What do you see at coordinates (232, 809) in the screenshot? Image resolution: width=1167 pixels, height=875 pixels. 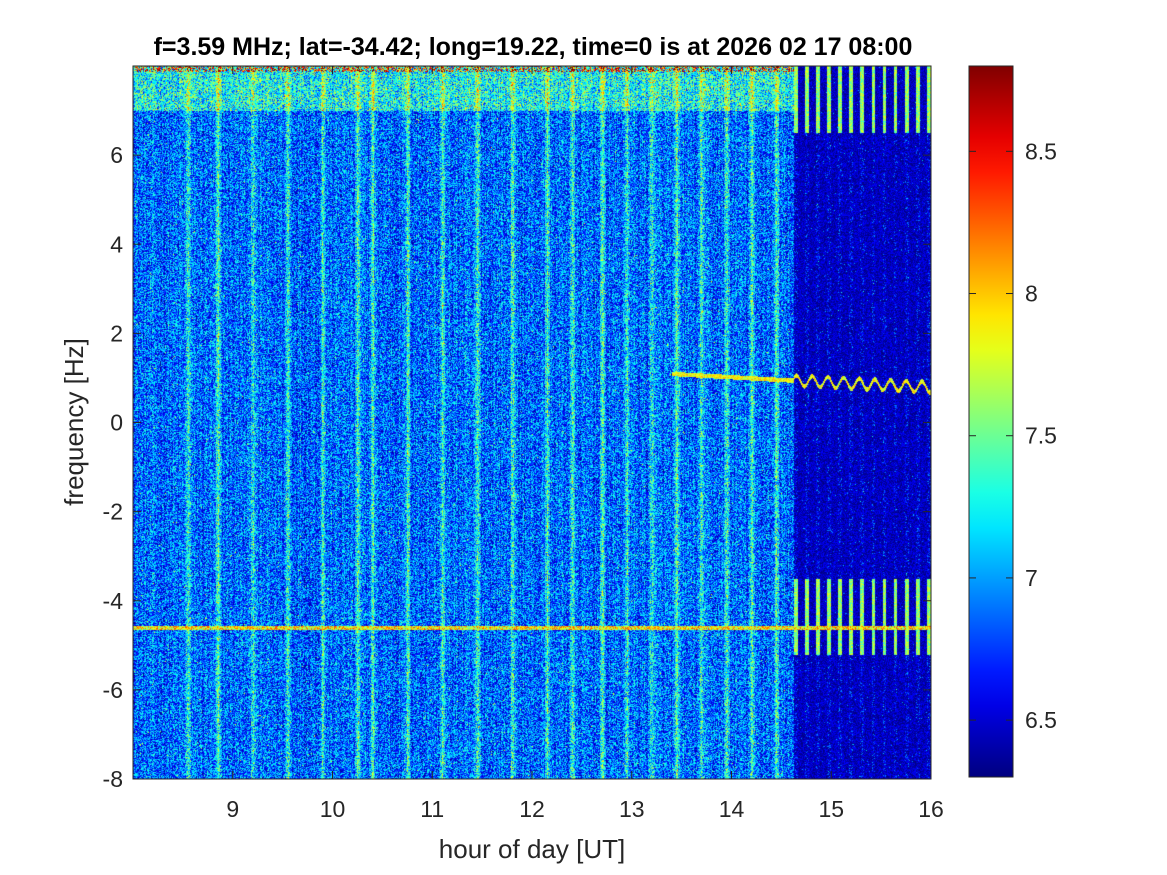 I see `x-tick-label: 9` at bounding box center [232, 809].